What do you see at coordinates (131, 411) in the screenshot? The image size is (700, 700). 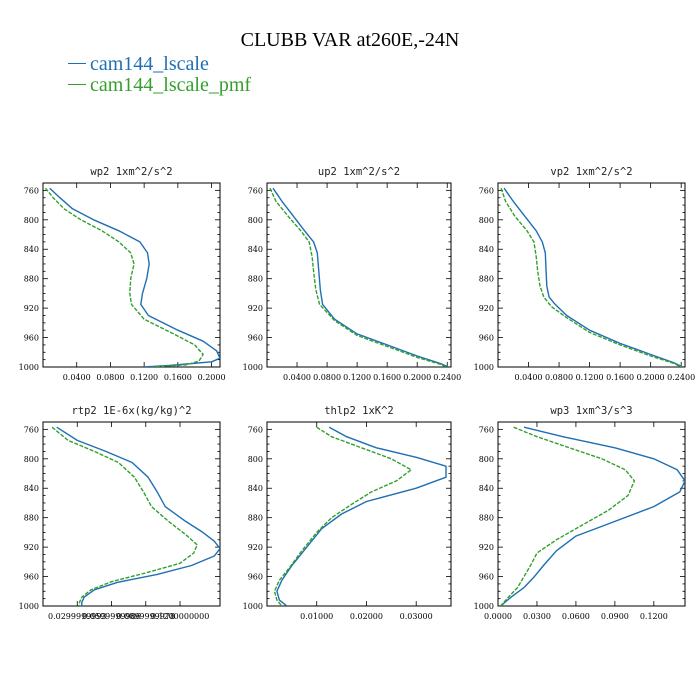 I see `panel-title: rtp2 1E-6x(kg/kg)^2` at bounding box center [131, 411].